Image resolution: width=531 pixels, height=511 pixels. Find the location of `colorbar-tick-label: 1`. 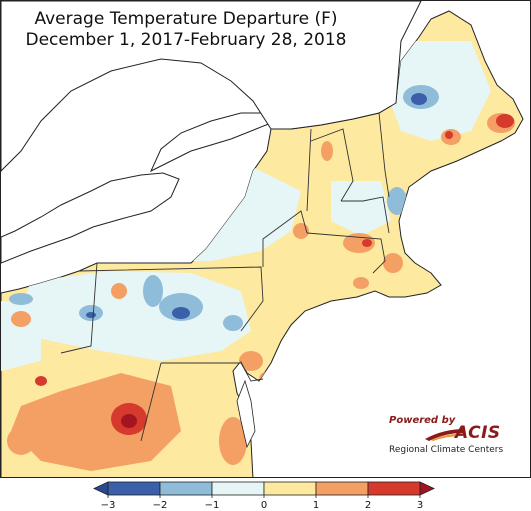

colorbar-tick-label: 1 is located at coordinates (316, 505).